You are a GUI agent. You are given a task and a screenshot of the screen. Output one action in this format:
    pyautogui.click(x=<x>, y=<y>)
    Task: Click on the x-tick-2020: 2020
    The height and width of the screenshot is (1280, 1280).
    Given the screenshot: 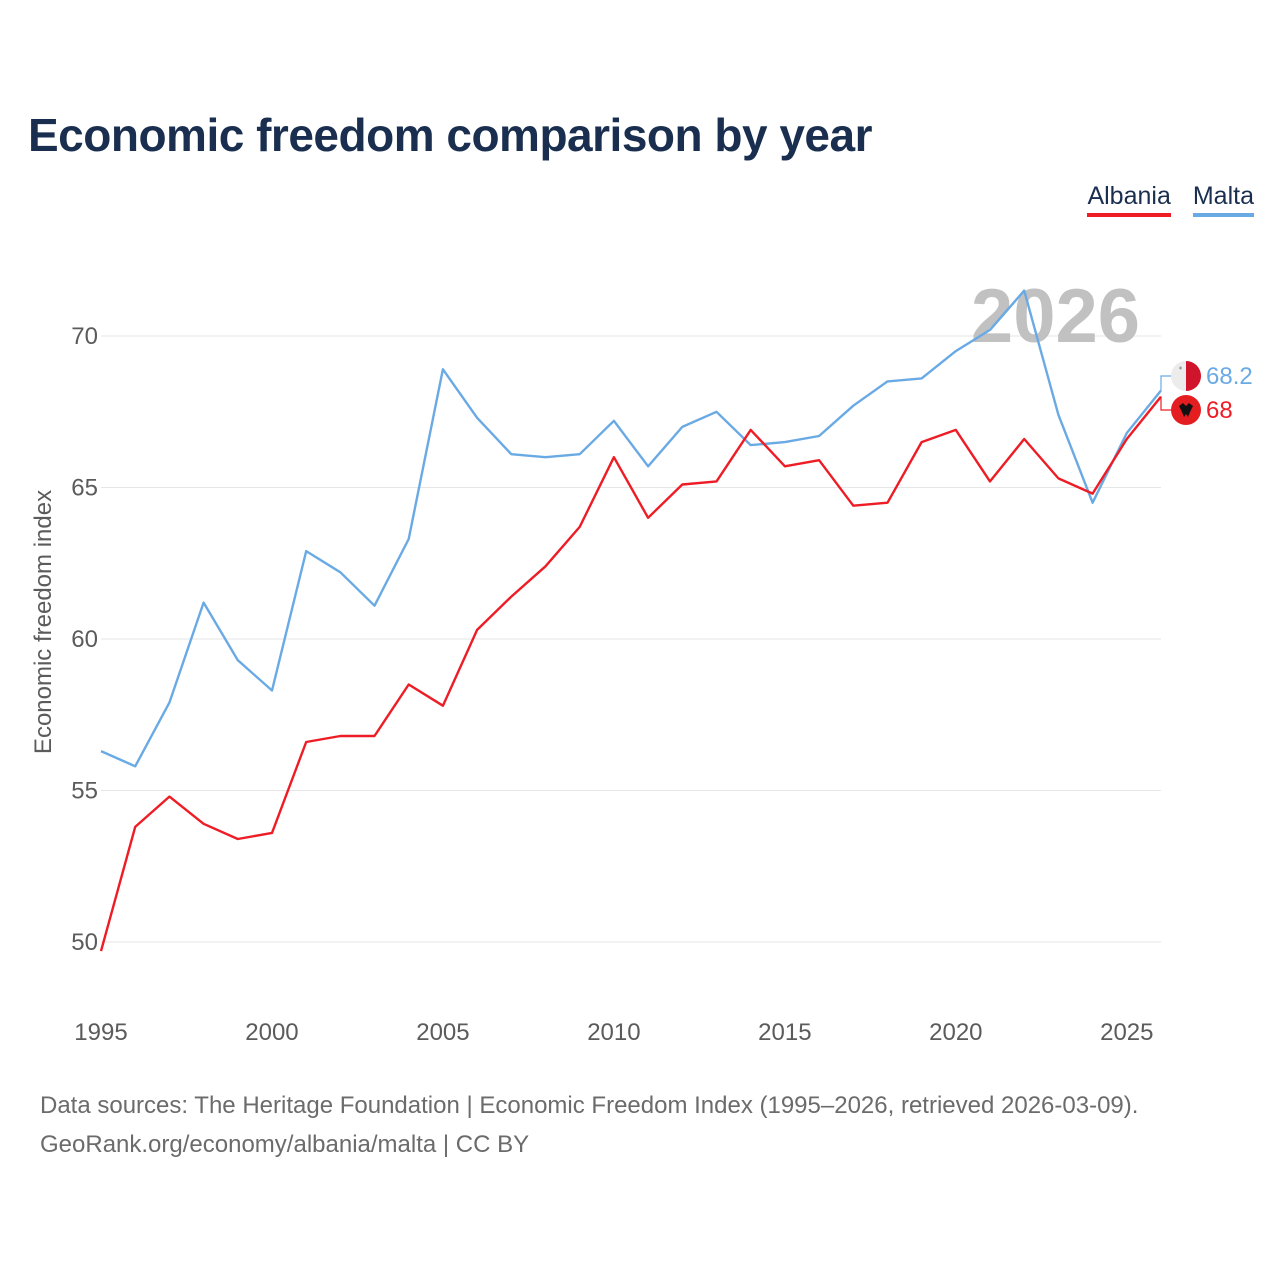 What is the action you would take?
    pyautogui.click(x=955, y=1032)
    